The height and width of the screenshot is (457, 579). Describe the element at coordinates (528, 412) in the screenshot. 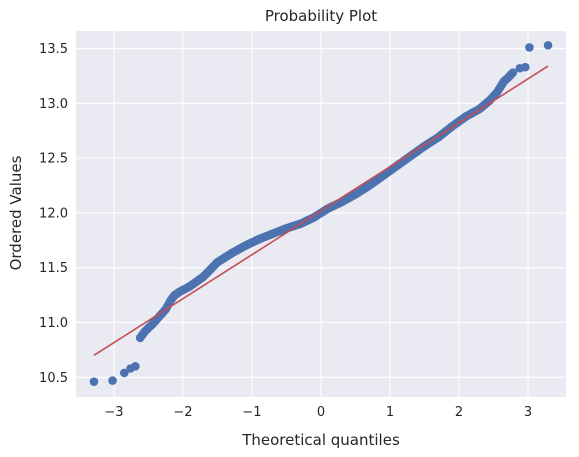

I see `x-tick-label: 3` at that location.